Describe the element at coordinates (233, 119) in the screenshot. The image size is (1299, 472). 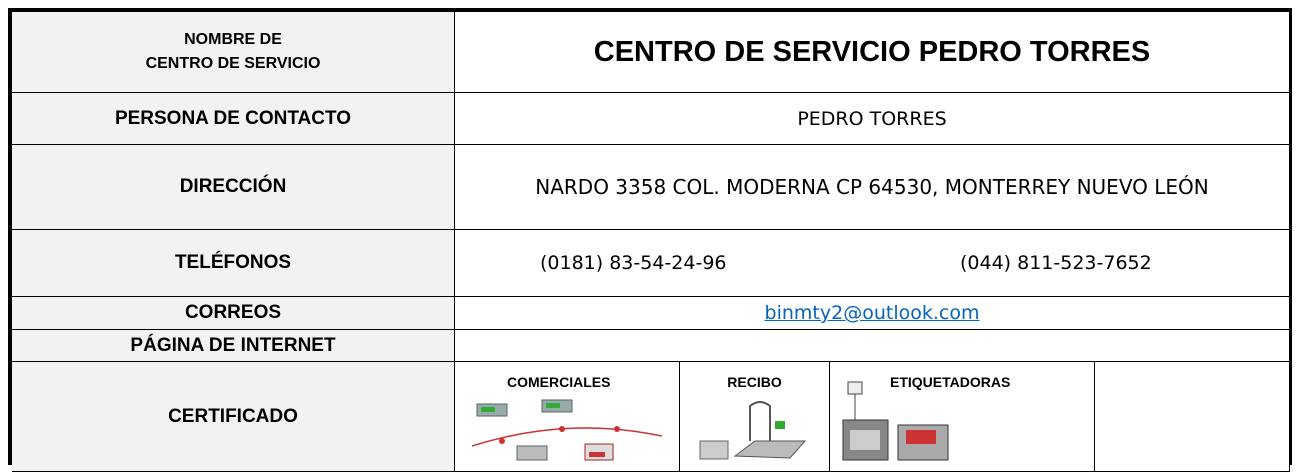
I see `row-label: PERSONA DE CONTACTO` at that location.